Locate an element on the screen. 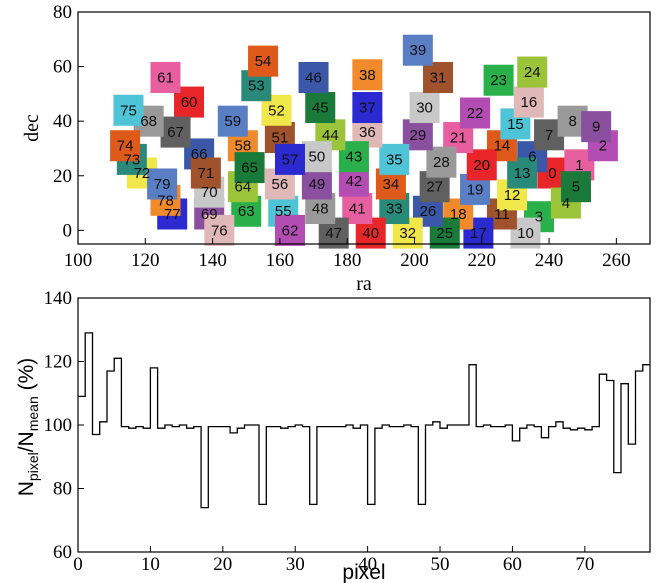 The height and width of the screenshot is (583, 658). top-x-tick-label: 200 is located at coordinates (414, 260).